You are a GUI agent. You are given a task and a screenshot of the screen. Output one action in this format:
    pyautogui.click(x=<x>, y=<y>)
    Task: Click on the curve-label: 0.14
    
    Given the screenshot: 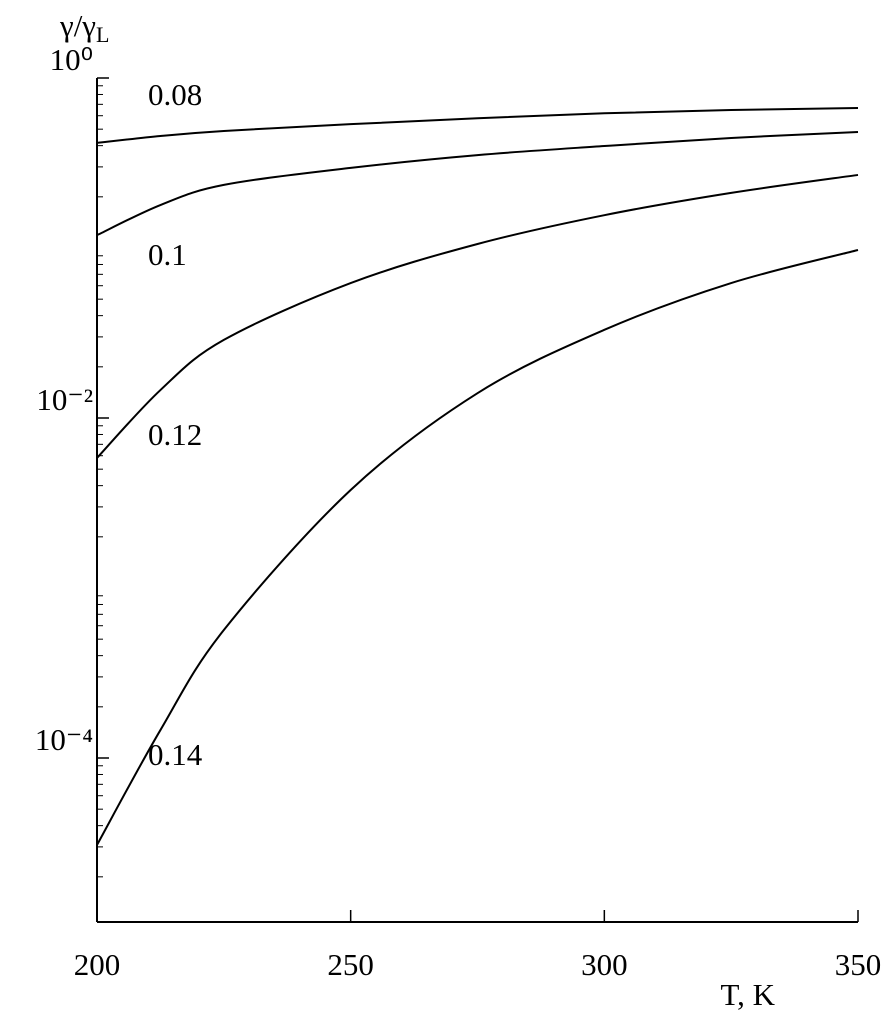 What is the action you would take?
    pyautogui.click(x=175, y=754)
    